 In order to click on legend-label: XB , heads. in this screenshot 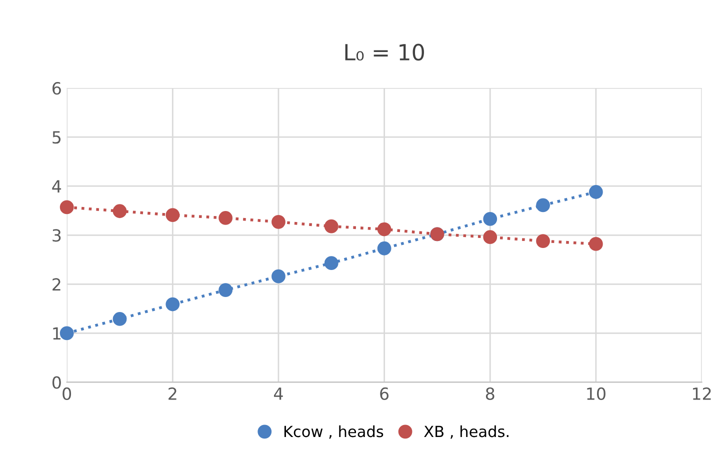, I will do `click(466, 432)`.